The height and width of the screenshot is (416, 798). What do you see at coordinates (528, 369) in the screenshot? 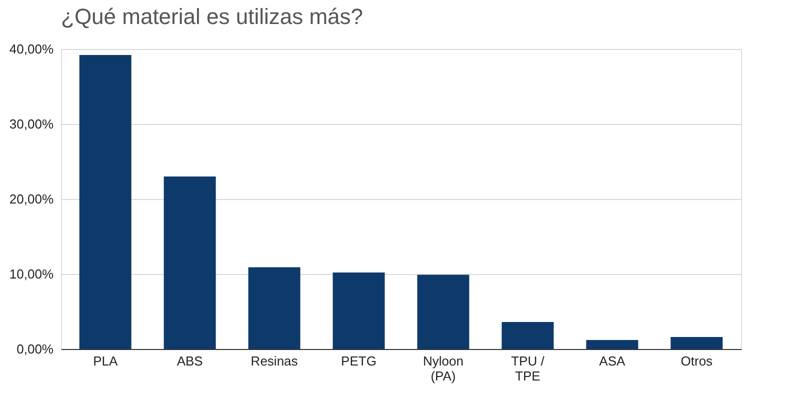
I see `x-tick-label: TPU / TPE` at bounding box center [528, 369].